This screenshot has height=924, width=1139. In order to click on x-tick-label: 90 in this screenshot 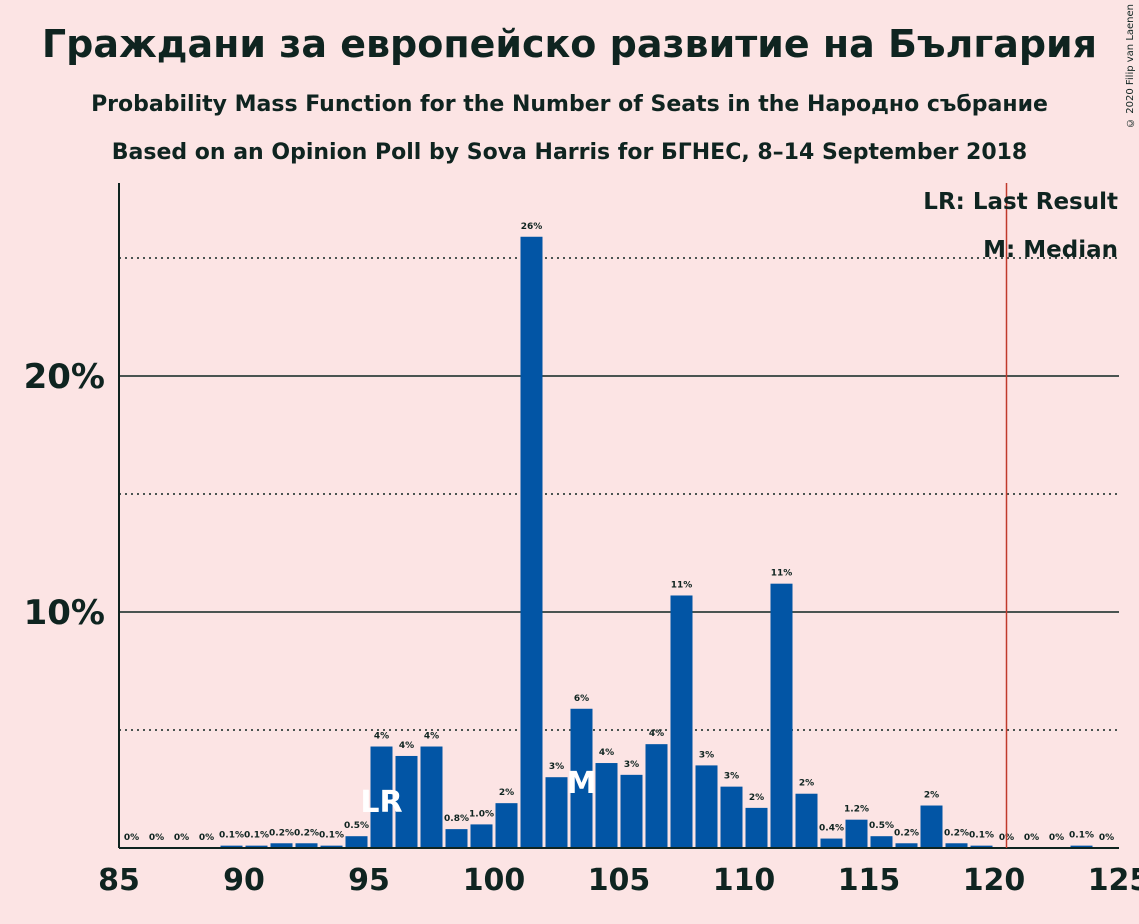, I will do `click(244, 880)`.